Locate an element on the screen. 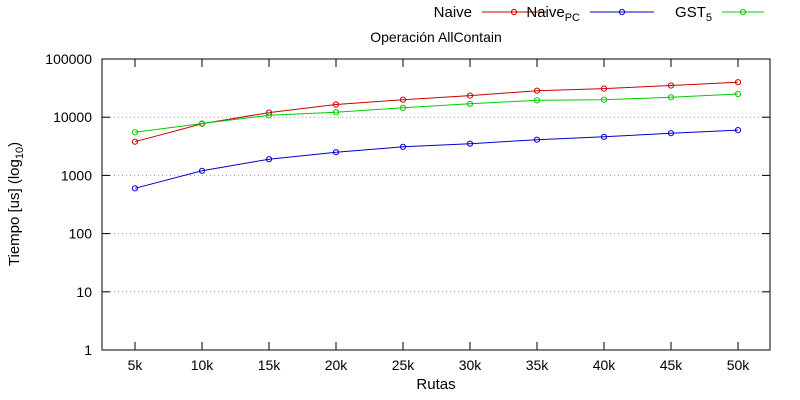 The image size is (800, 400). y-axis-title-end: ) is located at coordinates (14, 144).